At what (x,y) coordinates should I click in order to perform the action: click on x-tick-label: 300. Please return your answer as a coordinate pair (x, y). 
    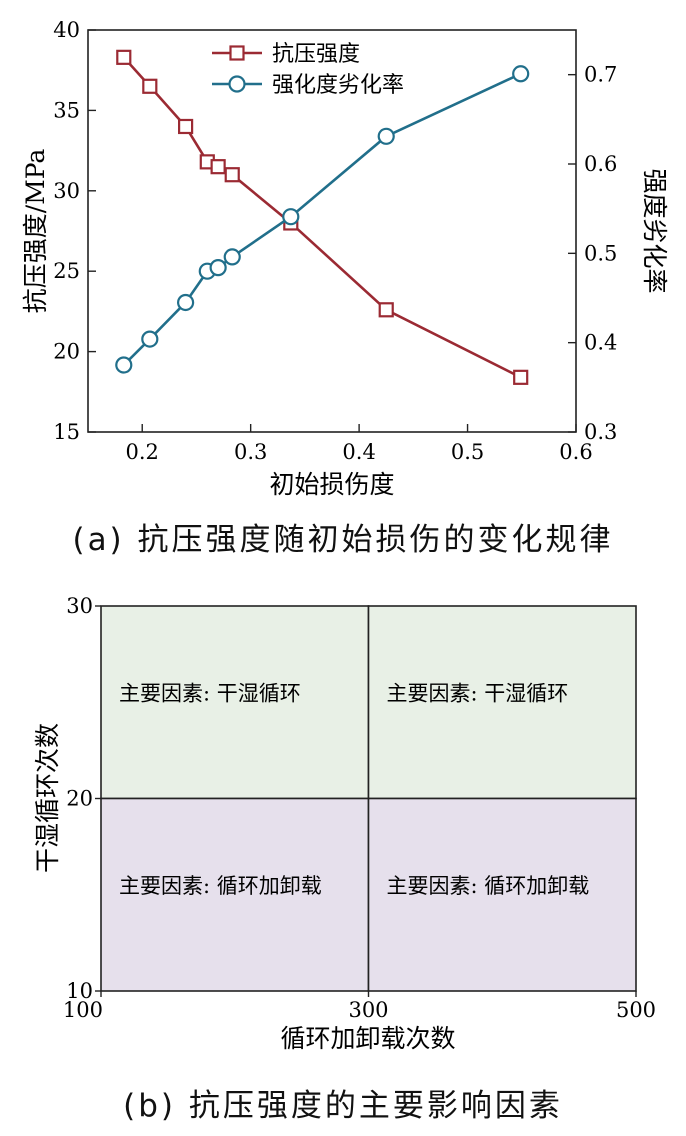
    Looking at the image, I should click on (368, 1010).